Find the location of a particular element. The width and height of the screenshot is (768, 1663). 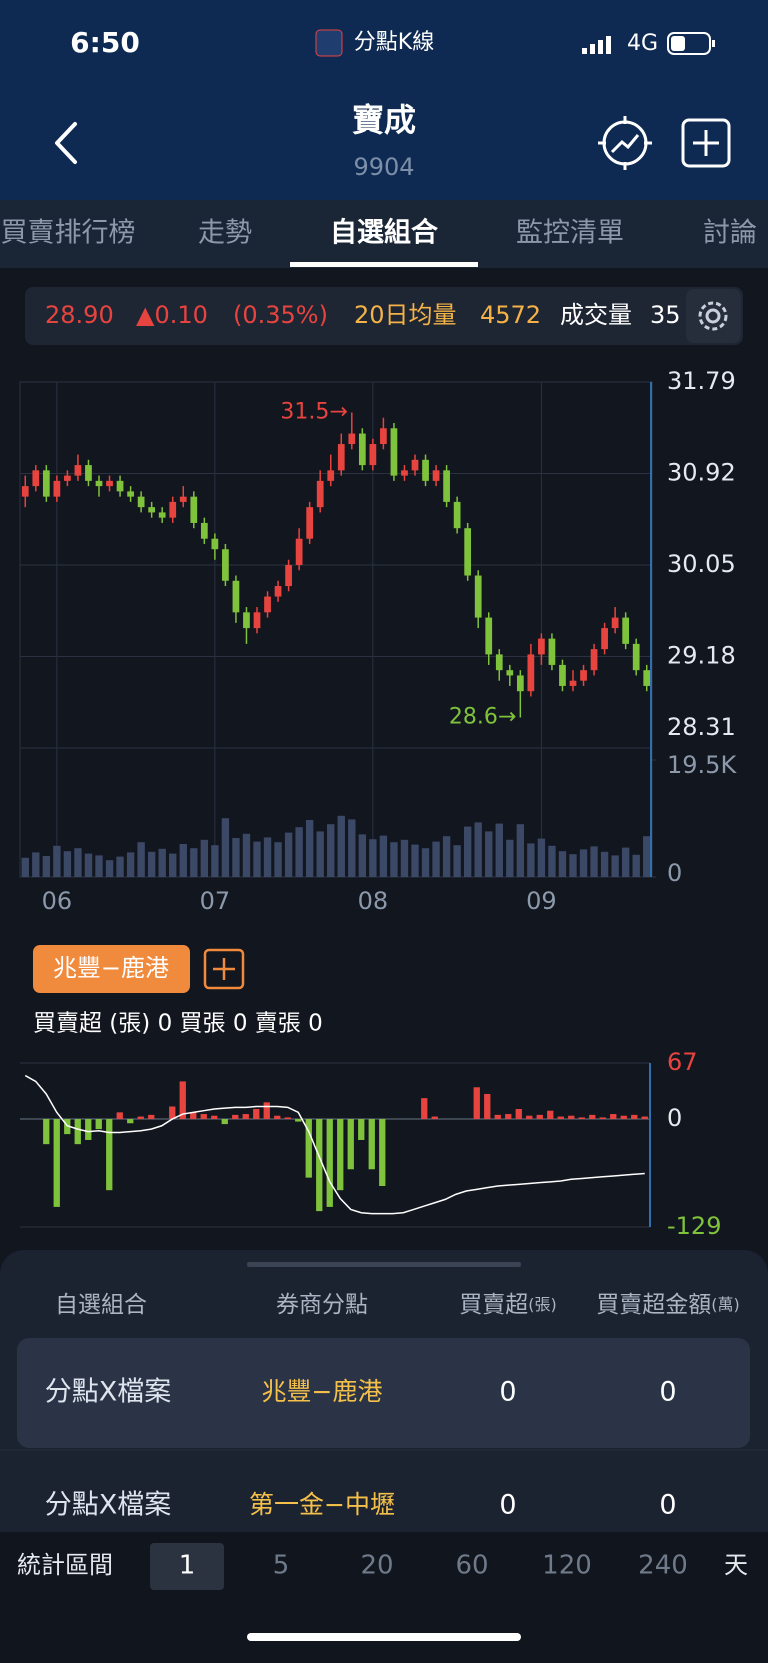

y-tick-label: 67 is located at coordinates (682, 1062).